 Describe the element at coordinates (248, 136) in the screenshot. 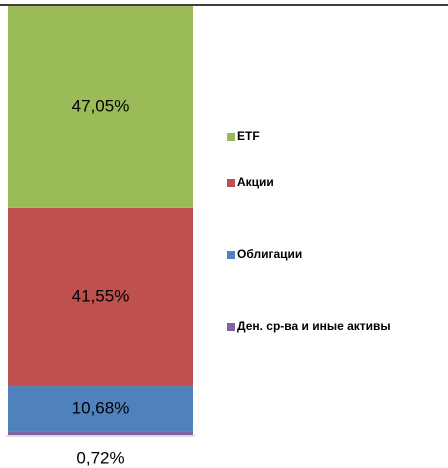

I see `legend-label: ETF` at that location.